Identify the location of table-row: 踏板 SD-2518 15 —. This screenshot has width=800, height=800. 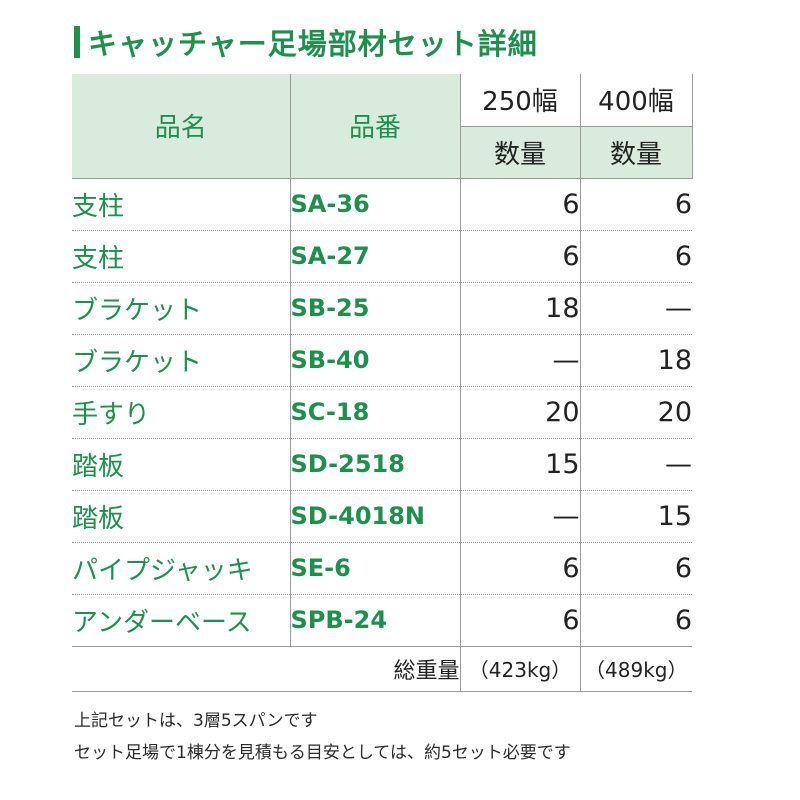
(382, 464).